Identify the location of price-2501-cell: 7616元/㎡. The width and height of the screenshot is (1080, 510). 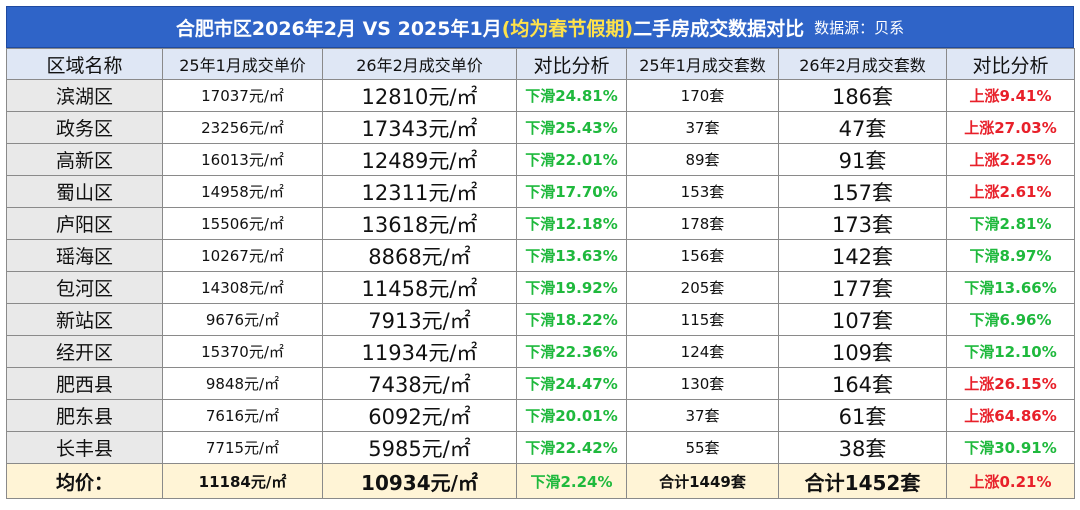
(242, 415).